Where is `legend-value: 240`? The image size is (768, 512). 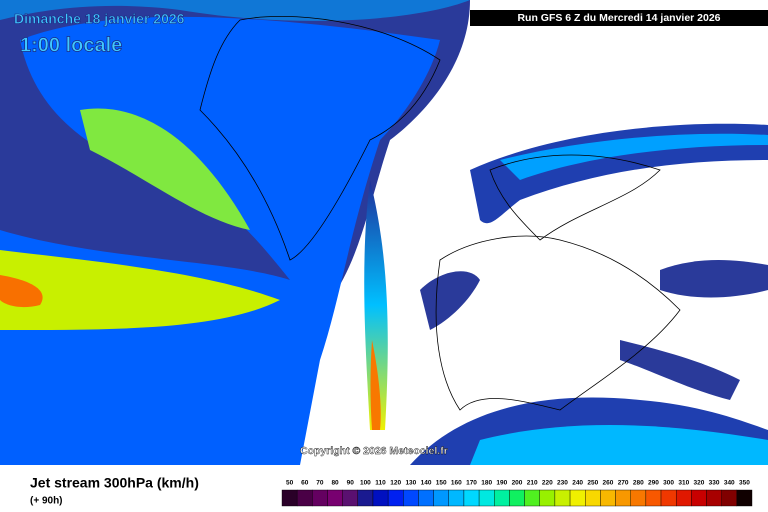
legend-value: 240 is located at coordinates (577, 483).